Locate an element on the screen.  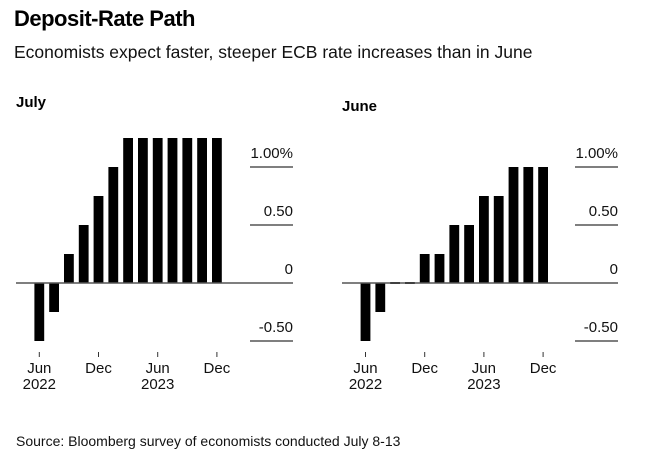
x-tick-year-june: 2023 is located at coordinates (483, 384).